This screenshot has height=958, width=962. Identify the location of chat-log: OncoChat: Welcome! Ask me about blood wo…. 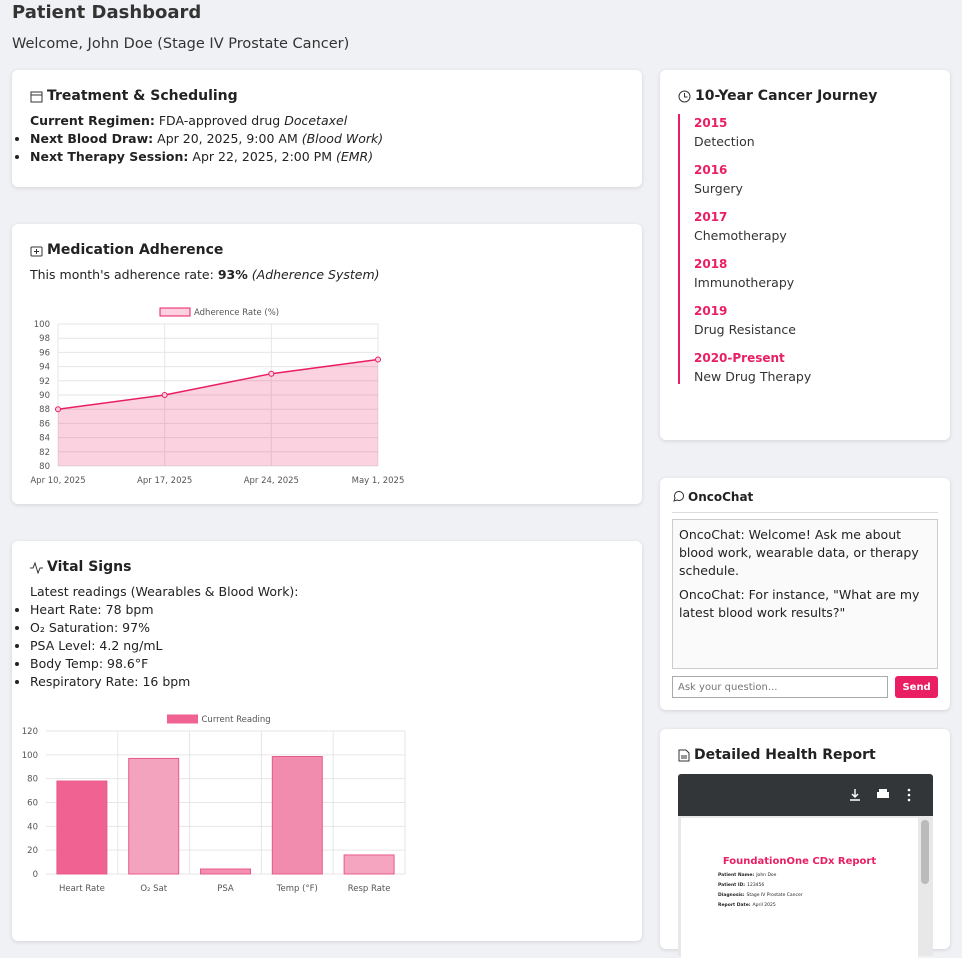
(805, 594).